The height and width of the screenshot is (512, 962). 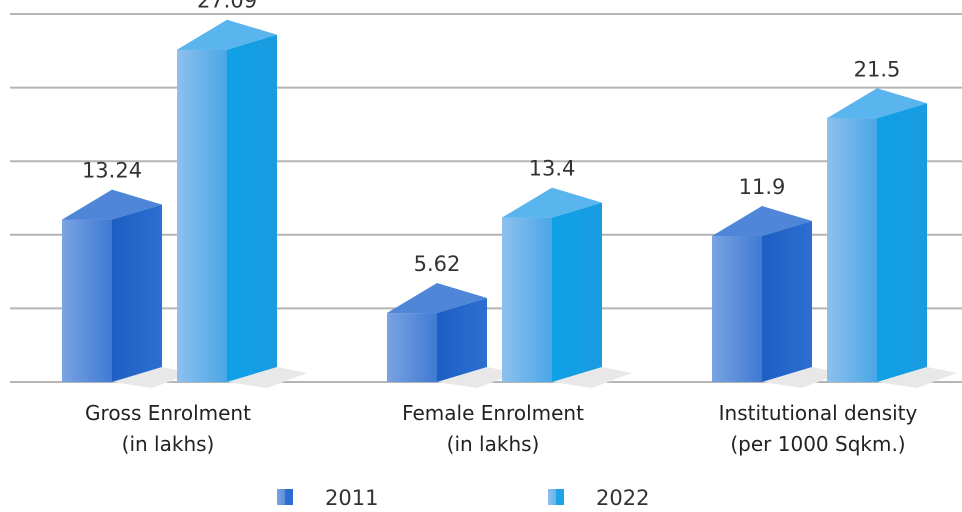 What do you see at coordinates (622, 498) in the screenshot?
I see `legend-label: 2022` at bounding box center [622, 498].